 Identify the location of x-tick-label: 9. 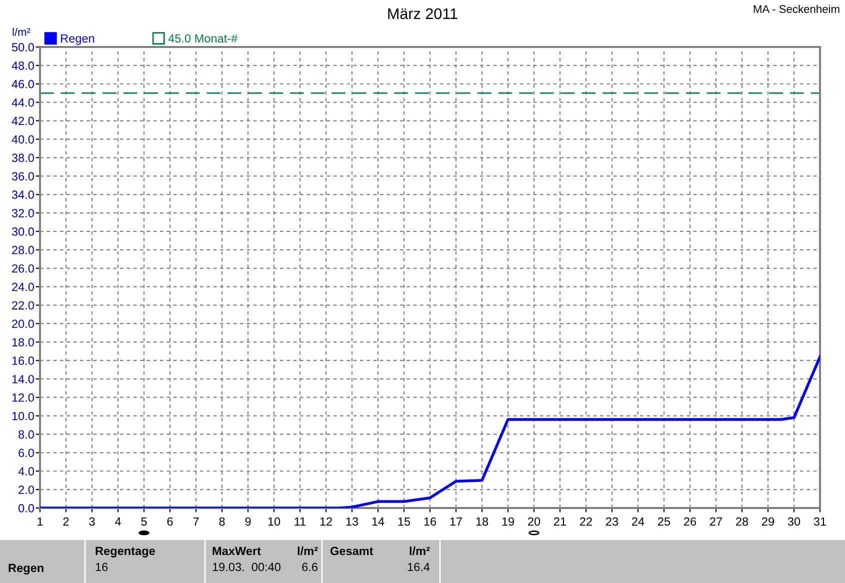
(248, 521).